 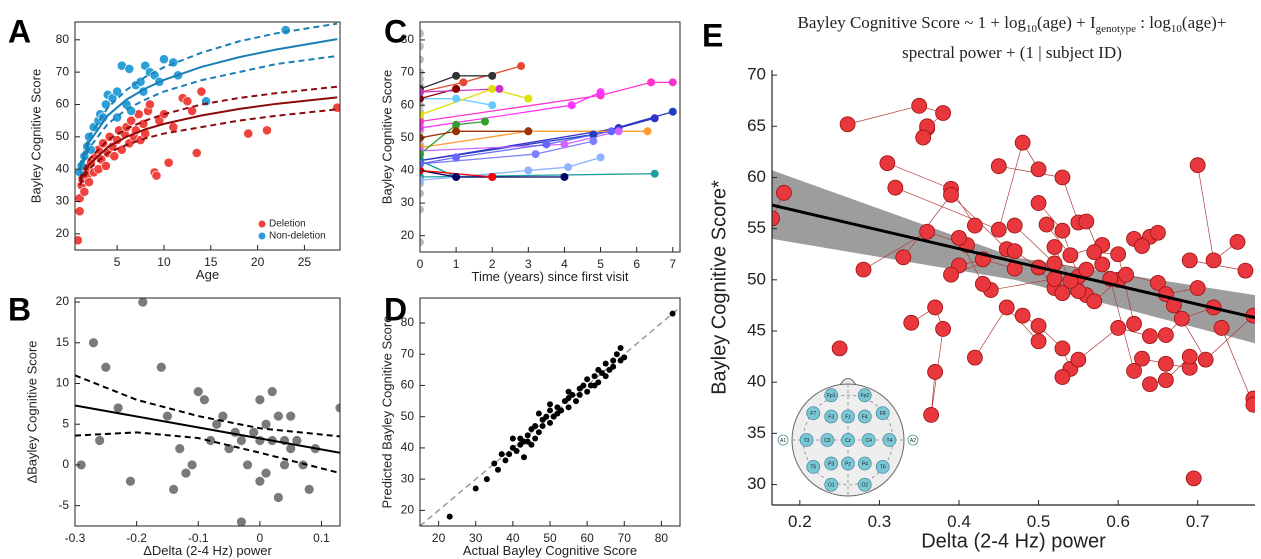 I want to click on x-tick-label: 0.3, so click(x=880, y=521).